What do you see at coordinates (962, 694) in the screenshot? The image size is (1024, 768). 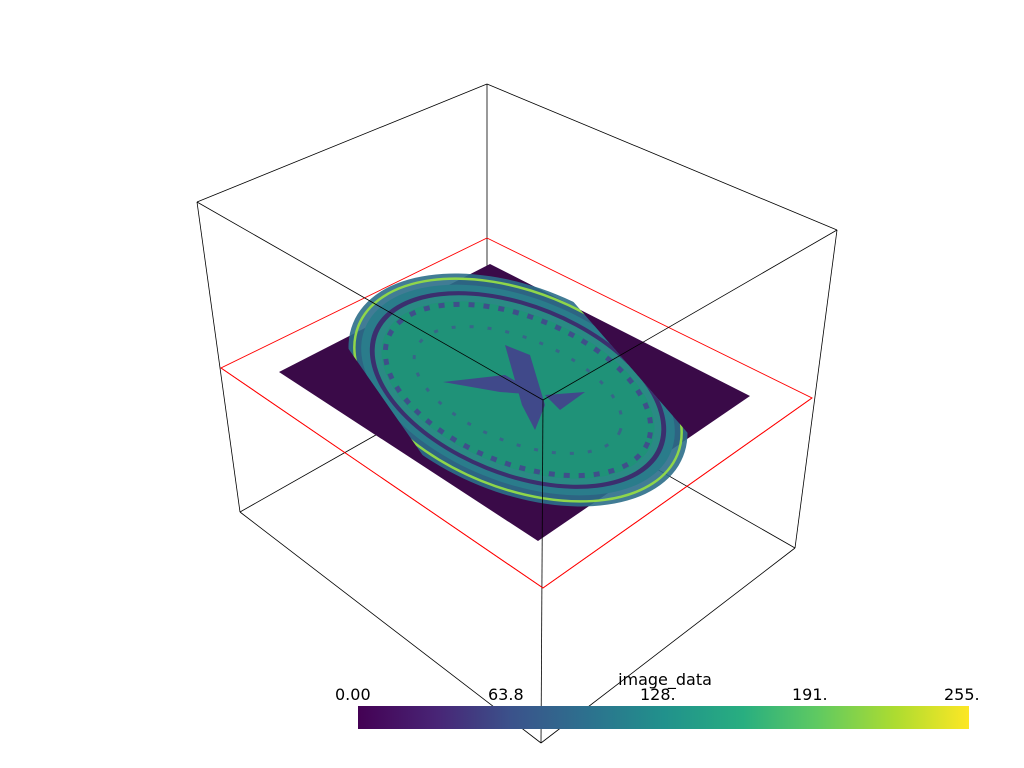 I see `tick-label: 255.` at bounding box center [962, 694].